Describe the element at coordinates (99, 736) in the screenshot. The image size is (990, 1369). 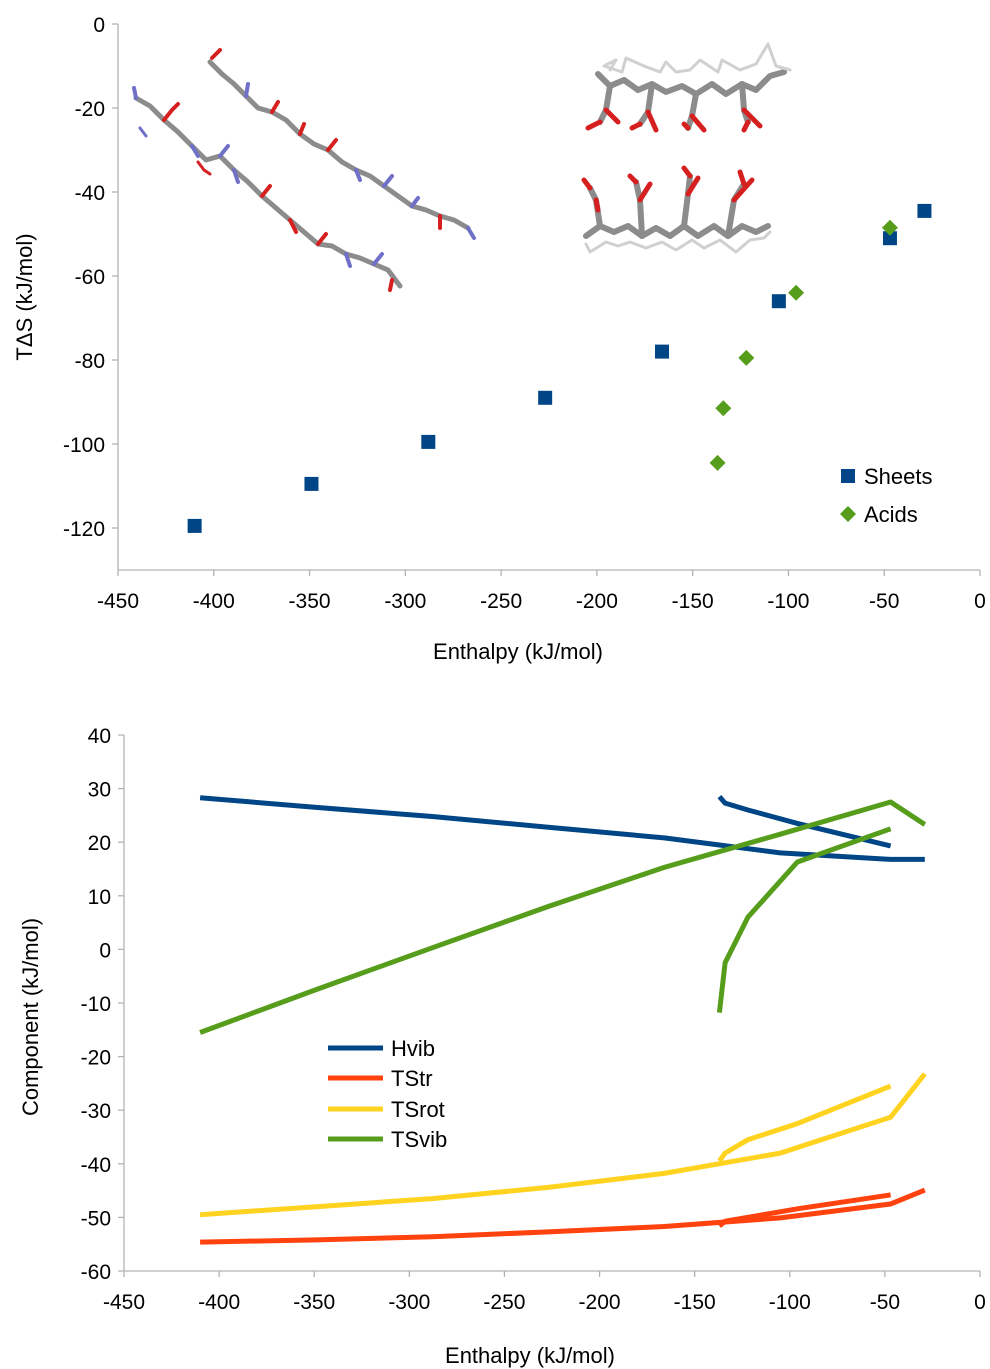
I see `chart2-y-tick-label: 40` at that location.